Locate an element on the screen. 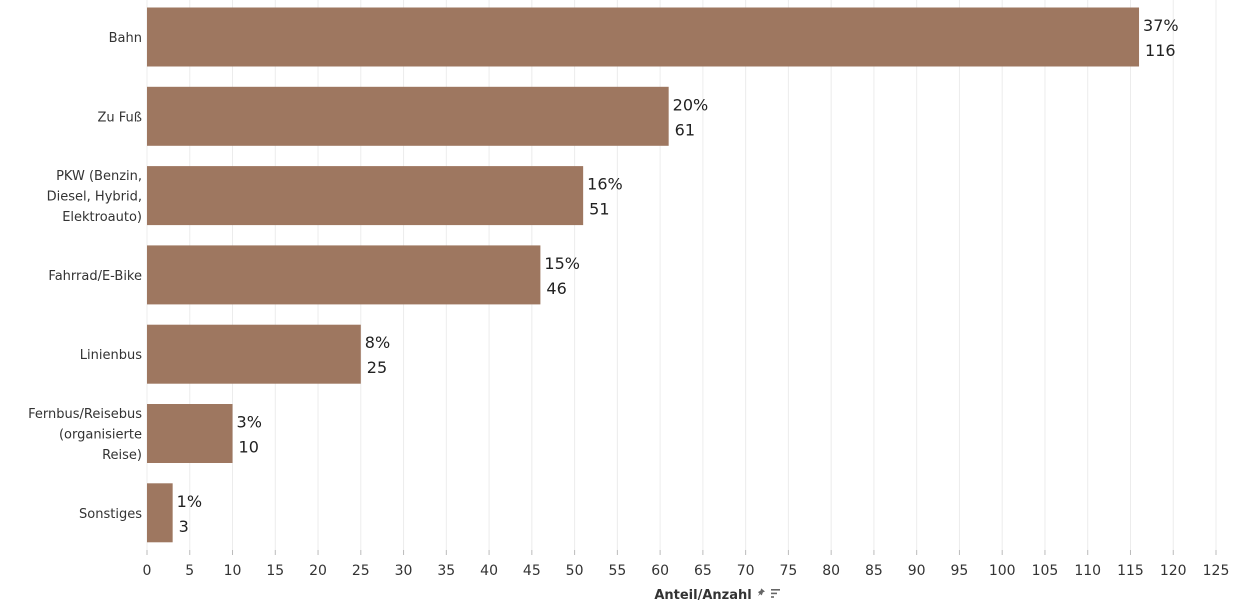 The height and width of the screenshot is (603, 1236). x-tick-label: 80 is located at coordinates (831, 571).